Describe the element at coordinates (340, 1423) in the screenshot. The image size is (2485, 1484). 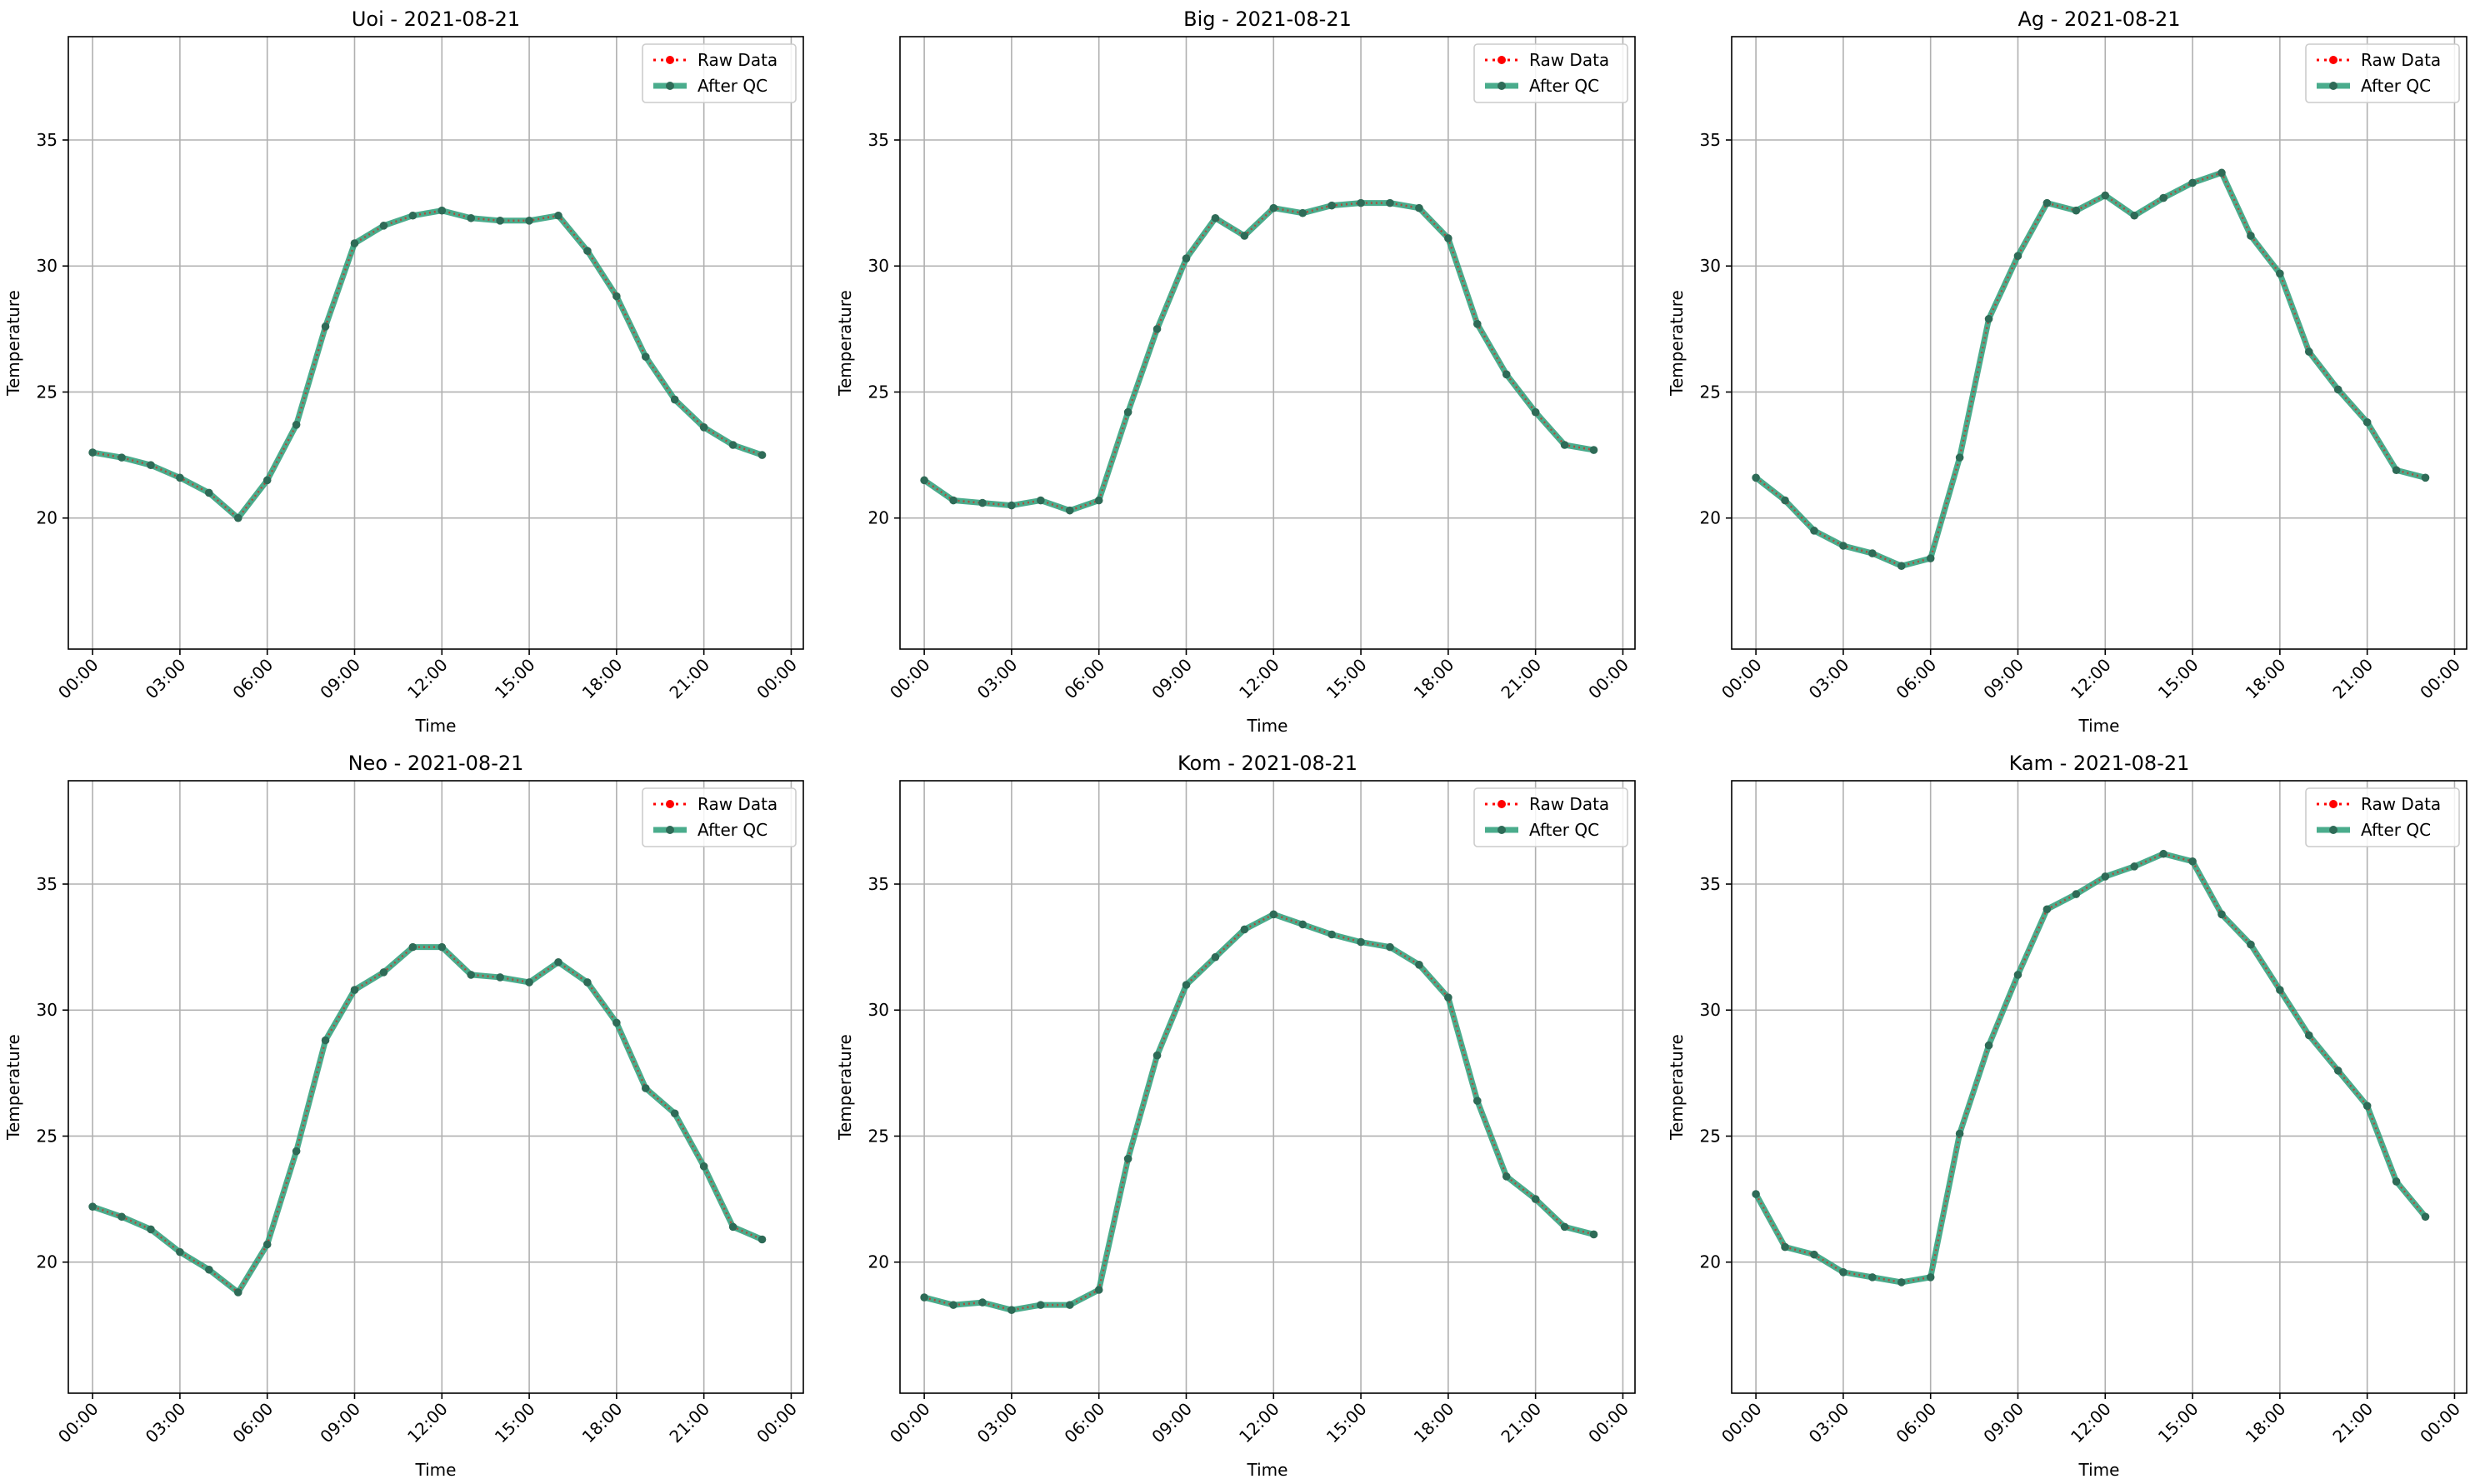
I see `x-tick-label: 09:00` at that location.